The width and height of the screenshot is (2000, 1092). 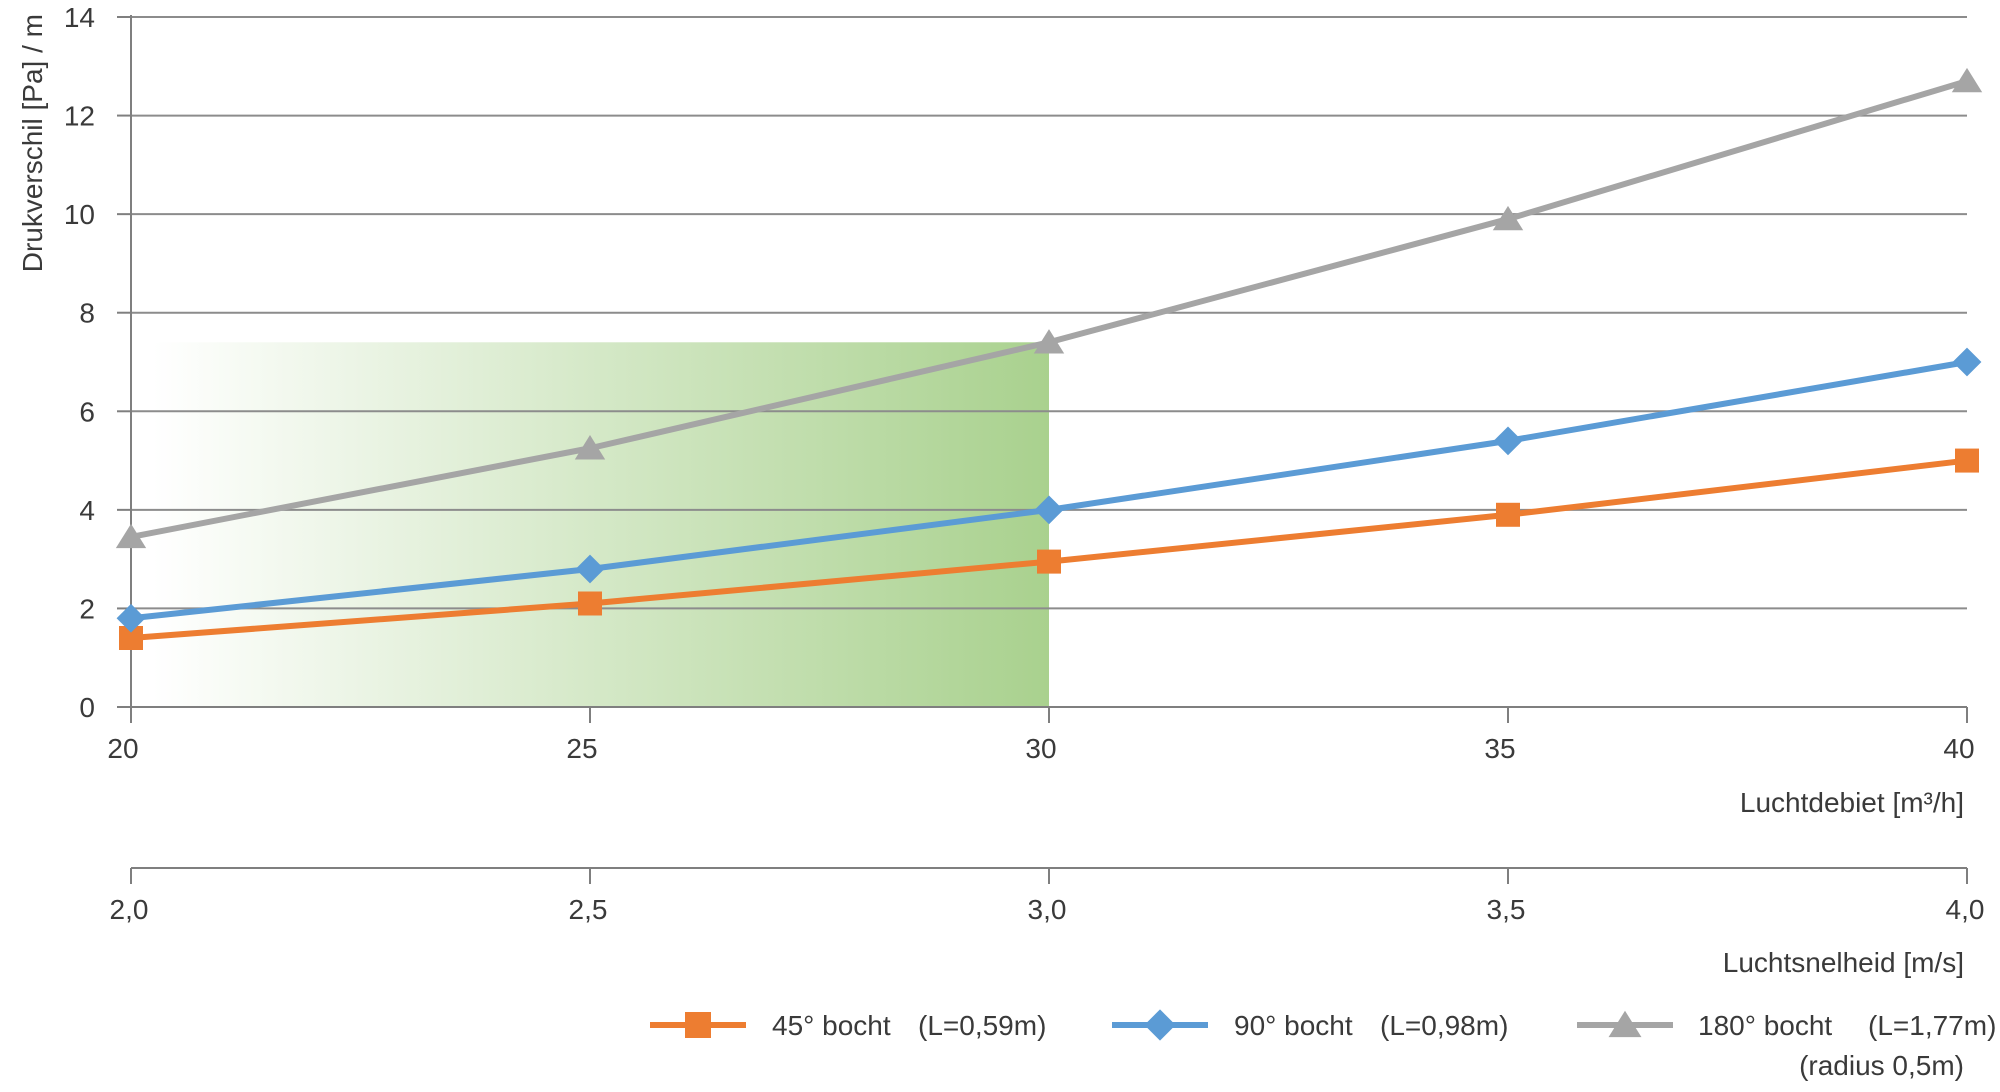 I want to click on x-tick-label: 20, so click(x=122, y=748).